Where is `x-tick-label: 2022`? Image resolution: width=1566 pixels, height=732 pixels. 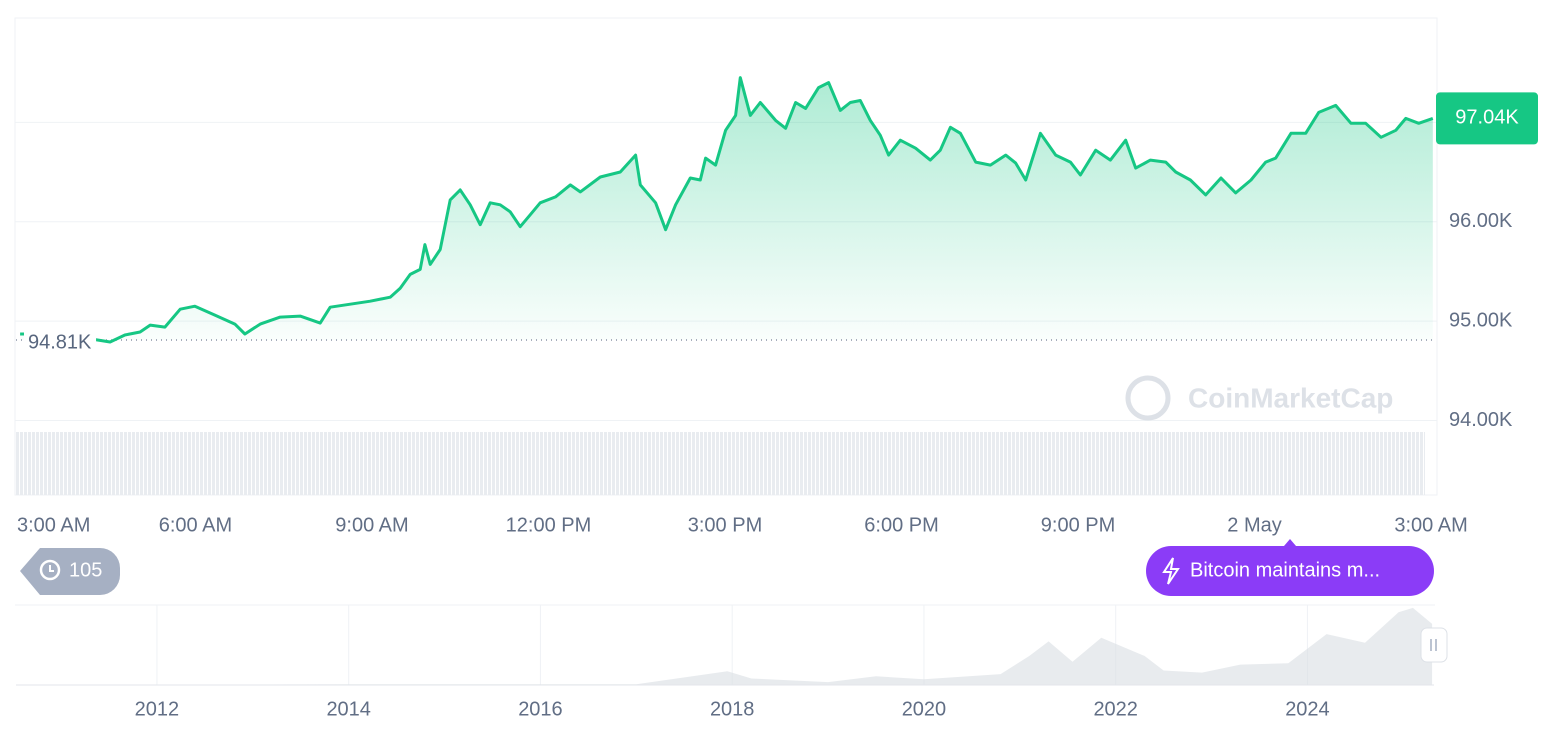 x-tick-label: 2022 is located at coordinates (1115, 709).